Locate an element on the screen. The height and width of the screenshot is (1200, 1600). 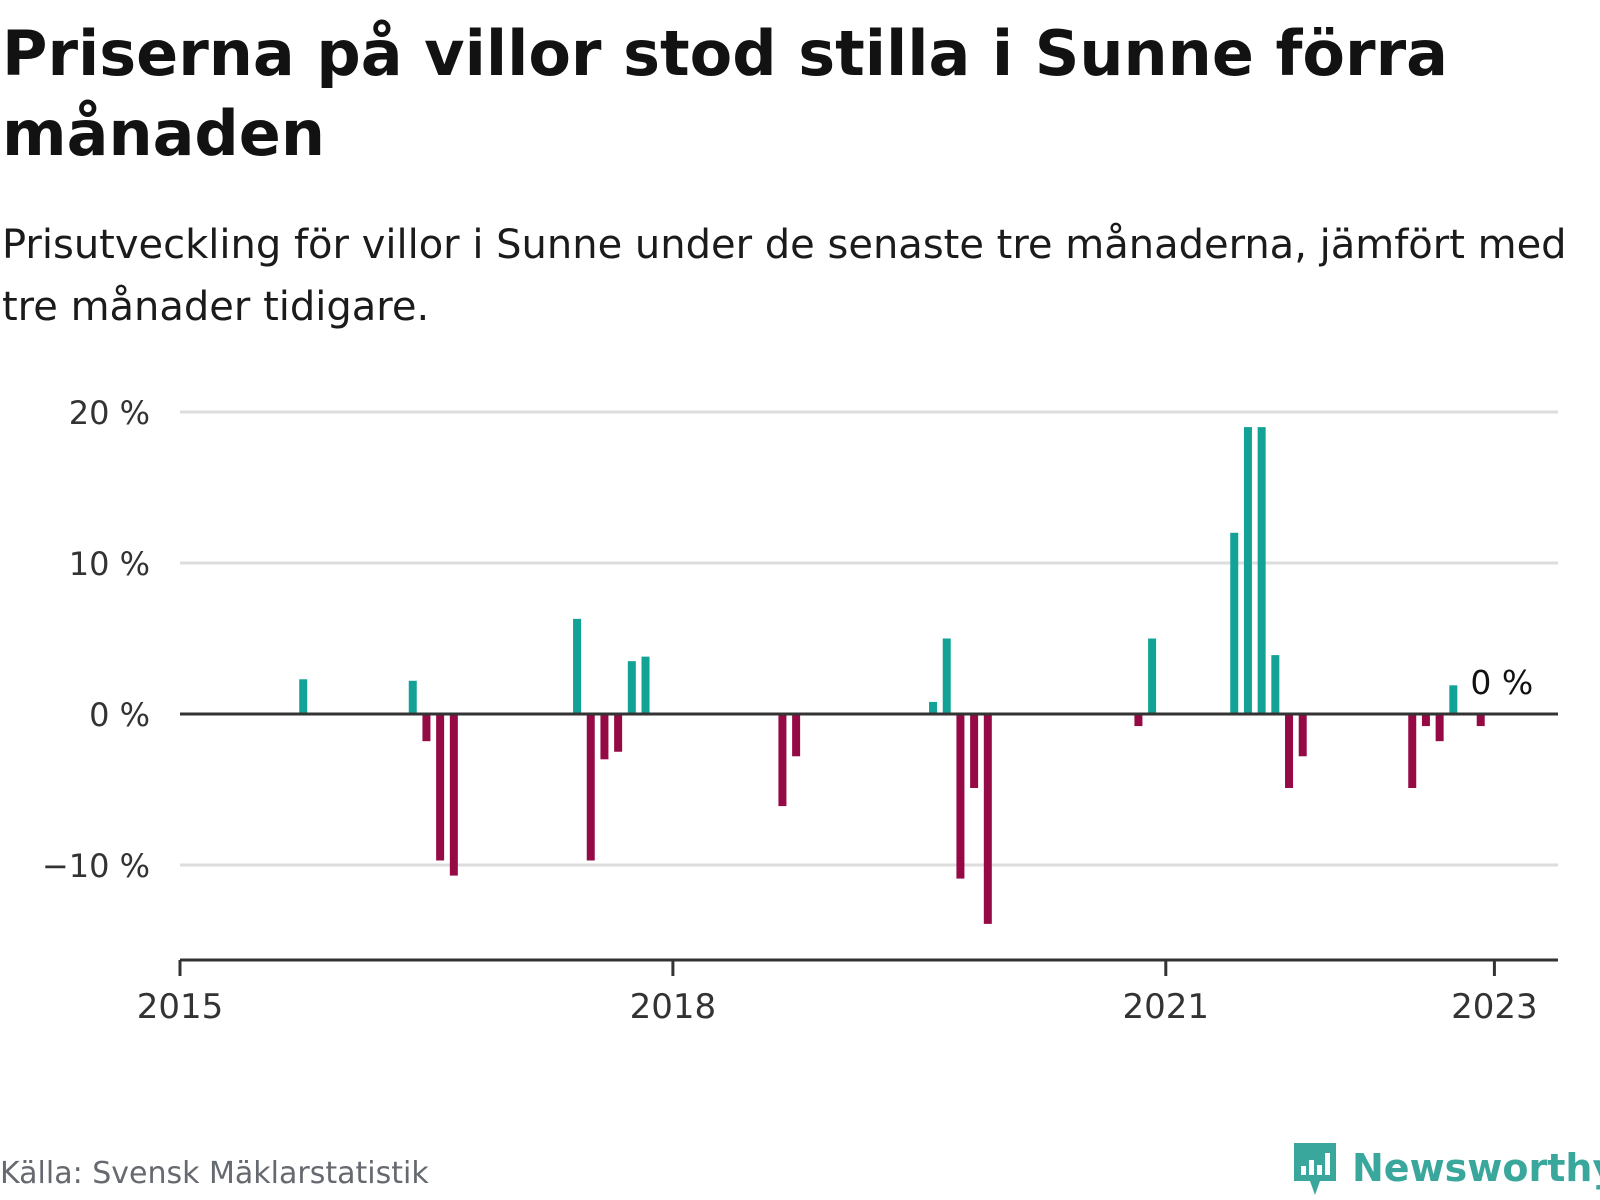
x-tick-label: 2015 is located at coordinates (180, 1007).